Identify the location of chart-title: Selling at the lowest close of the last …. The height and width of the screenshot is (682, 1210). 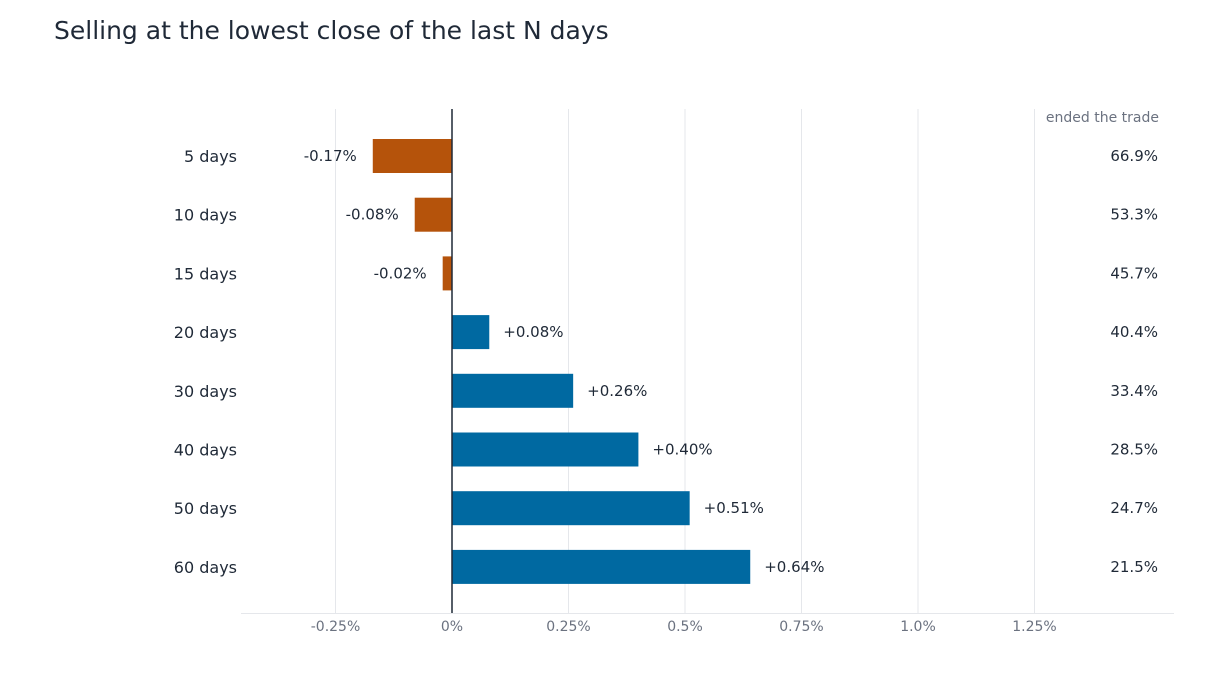
(331, 30).